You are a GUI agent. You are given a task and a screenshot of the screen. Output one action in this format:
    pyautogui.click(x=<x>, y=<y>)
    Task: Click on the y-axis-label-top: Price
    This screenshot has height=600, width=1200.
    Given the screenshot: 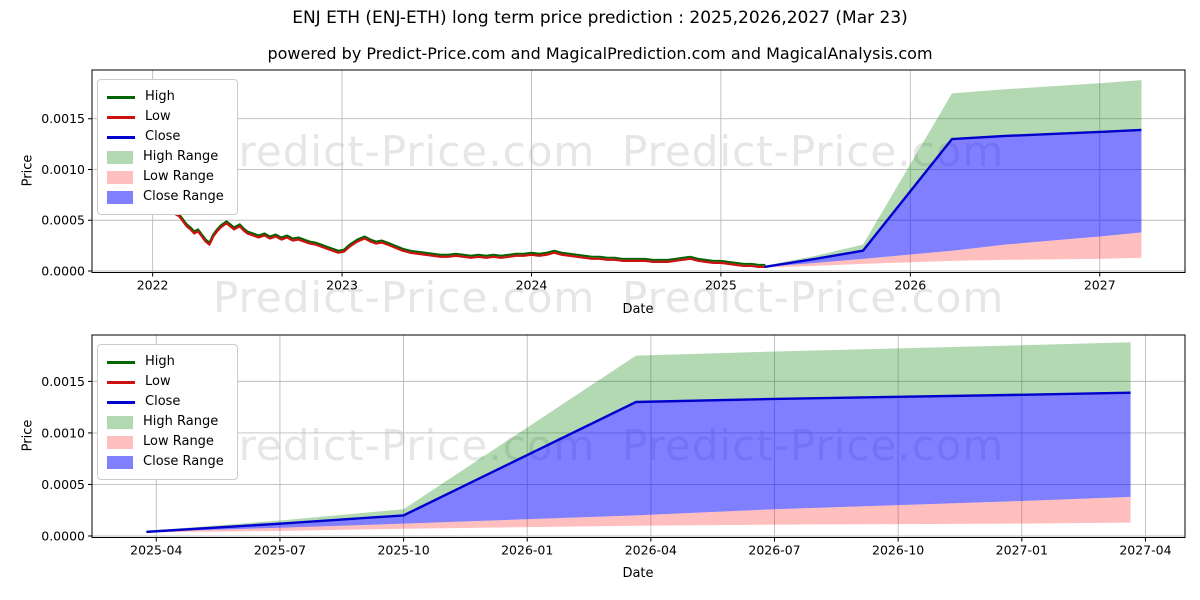 What is the action you would take?
    pyautogui.click(x=28, y=170)
    